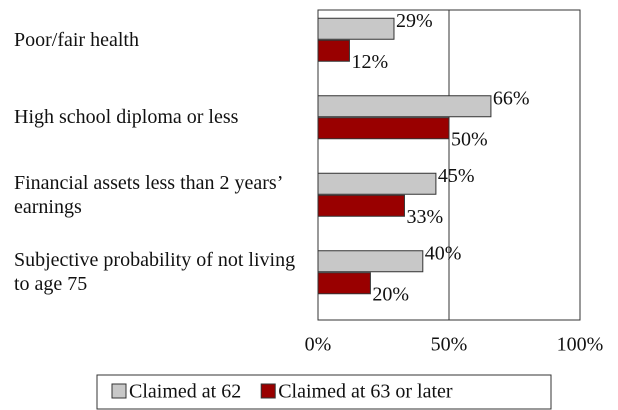  What do you see at coordinates (318, 345) in the screenshot?
I see `x-tick-label: 0%` at bounding box center [318, 345].